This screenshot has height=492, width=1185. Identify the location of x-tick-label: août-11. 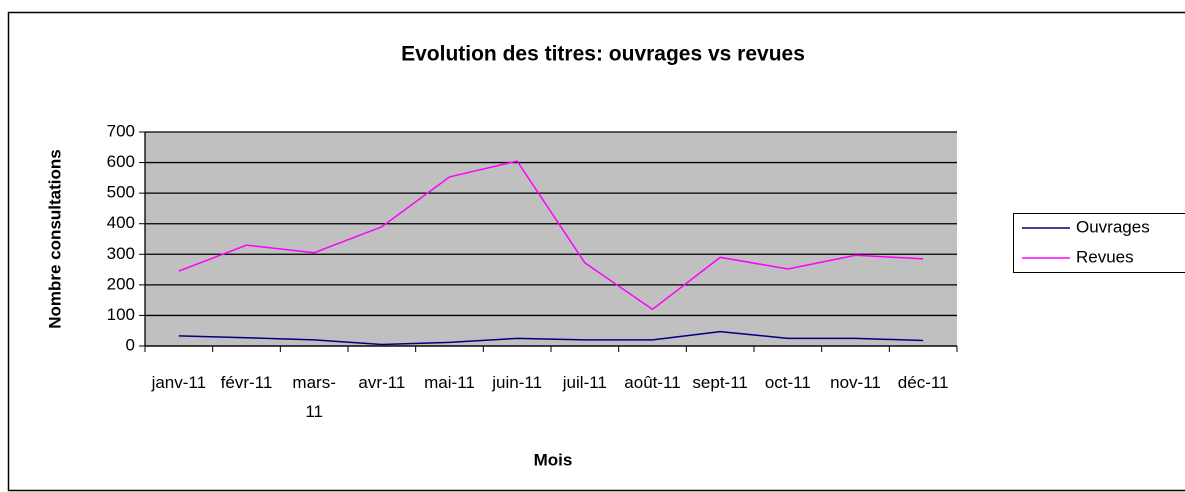
(652, 382).